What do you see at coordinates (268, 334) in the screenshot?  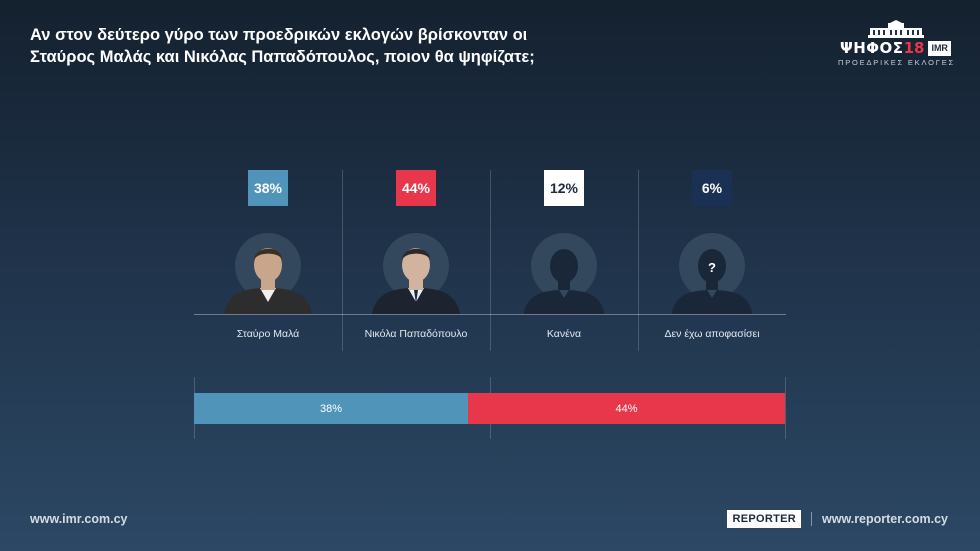 I see `category-label: Σταύρο Μαλά` at bounding box center [268, 334].